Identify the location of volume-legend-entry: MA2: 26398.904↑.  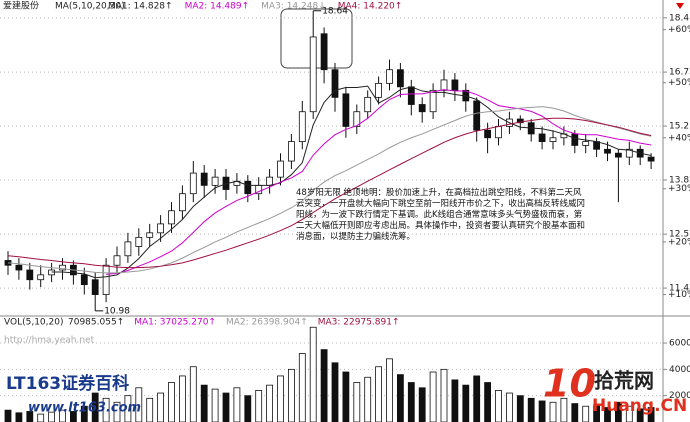
(267, 323).